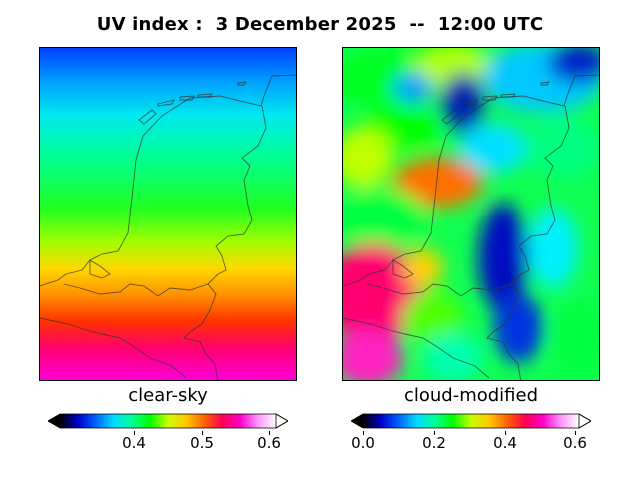  I want to click on colorbar-cloud-modified, so click(471, 421).